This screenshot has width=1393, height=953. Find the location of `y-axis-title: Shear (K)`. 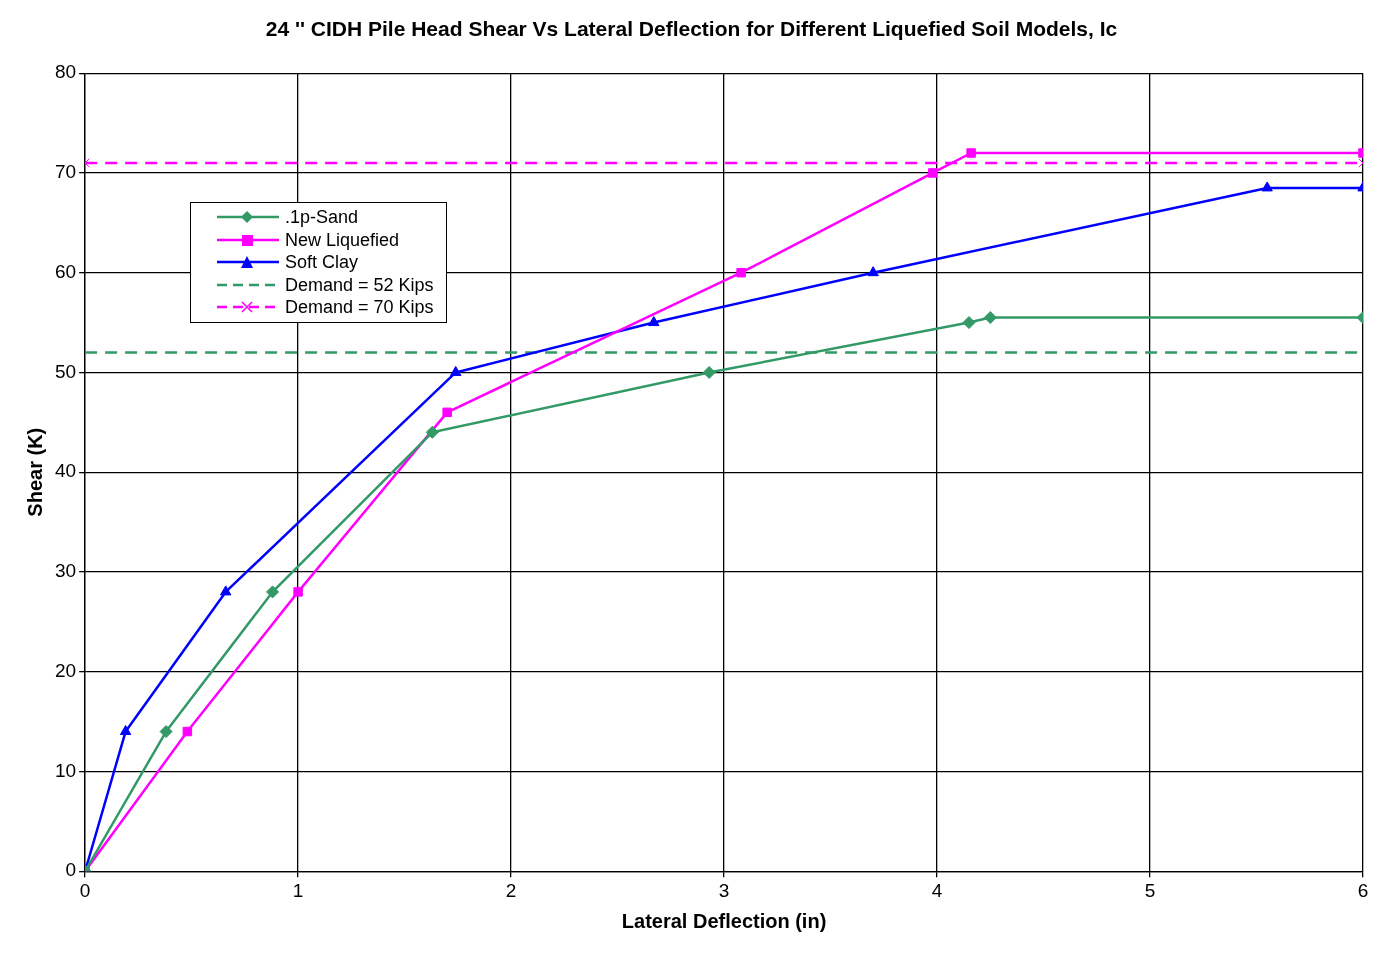

y-axis-title: Shear (K) is located at coordinates (34, 472).